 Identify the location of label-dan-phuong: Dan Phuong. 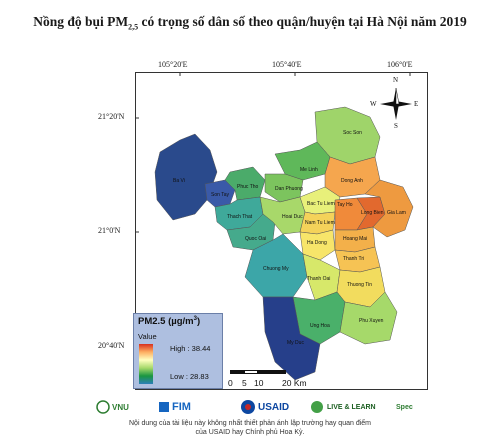
(289, 189).